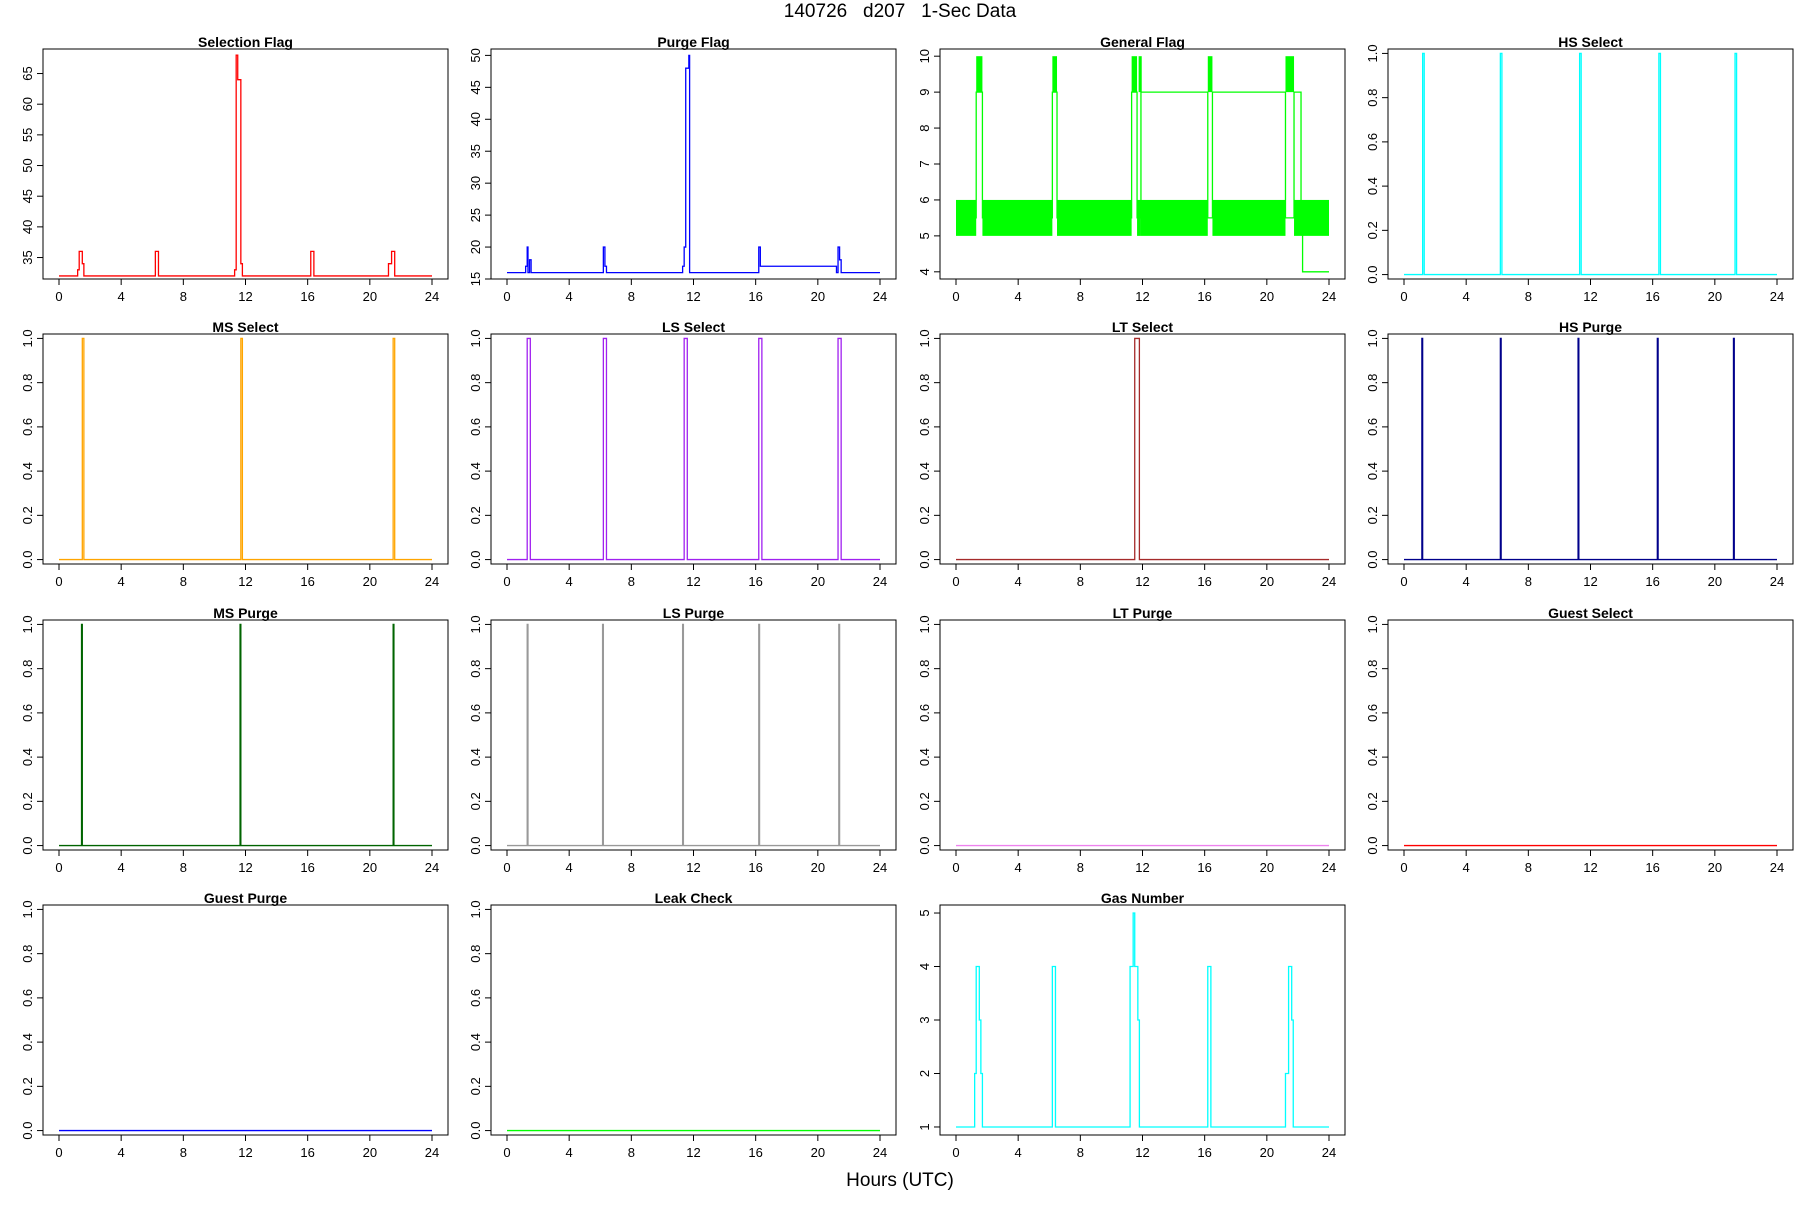  I want to click on panel-ms-select: MS Select 0 4 8 12 16 20 24 0.0 0.2 0.4 0.6 0.8 1.0, so click(234, 454).